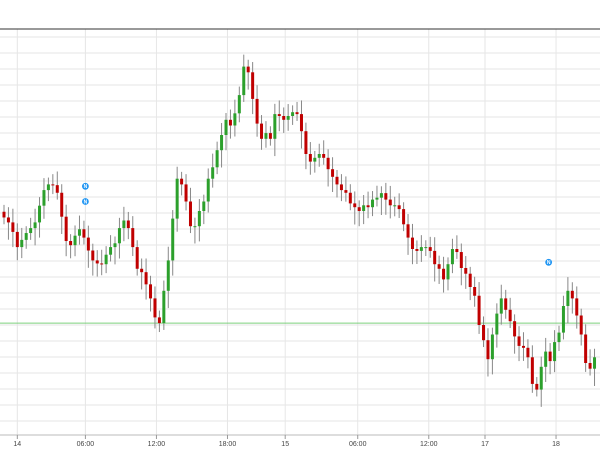  Describe the element at coordinates (157, 444) in the screenshot. I see `x-tick-label: 12:00` at that location.